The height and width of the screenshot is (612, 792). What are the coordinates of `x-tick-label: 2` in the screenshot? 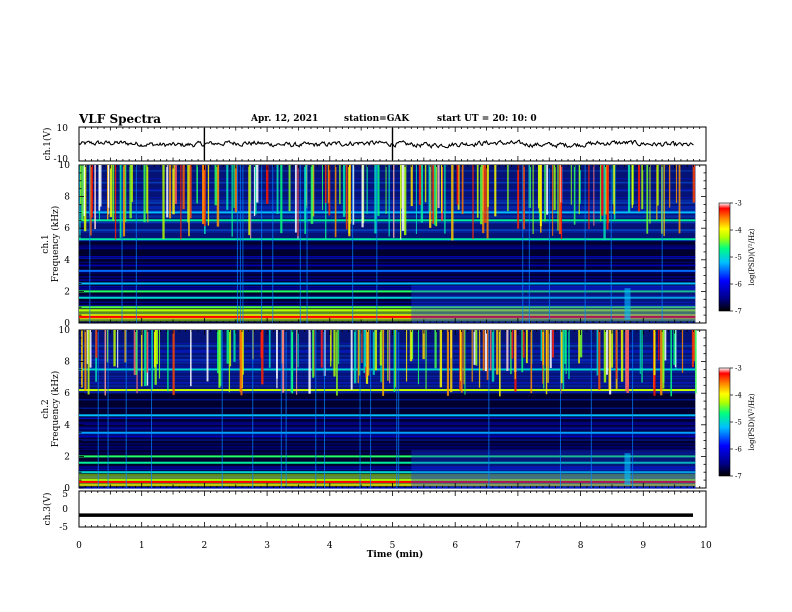 It's located at (205, 546).